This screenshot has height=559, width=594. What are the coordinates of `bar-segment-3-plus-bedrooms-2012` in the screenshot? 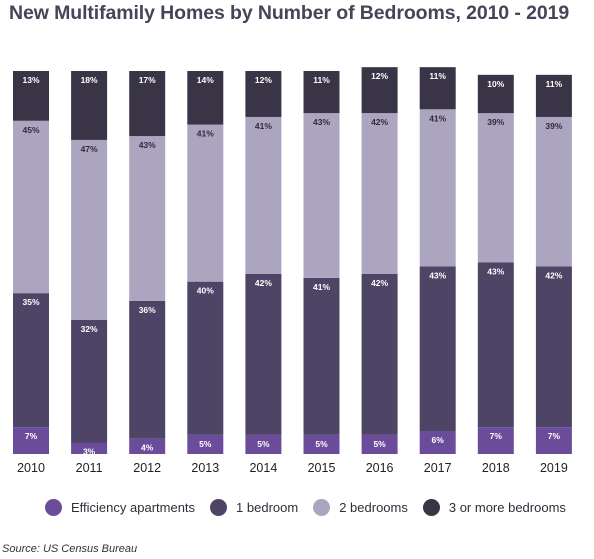 It's located at (147, 104).